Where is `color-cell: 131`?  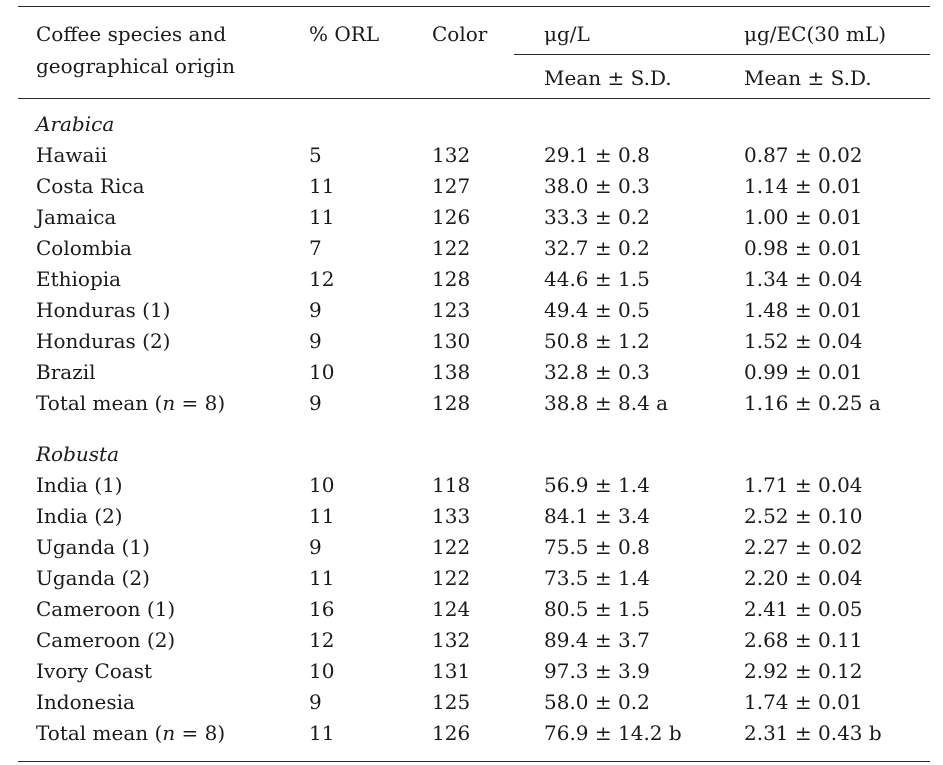
color-cell: 131 is located at coordinates (451, 671).